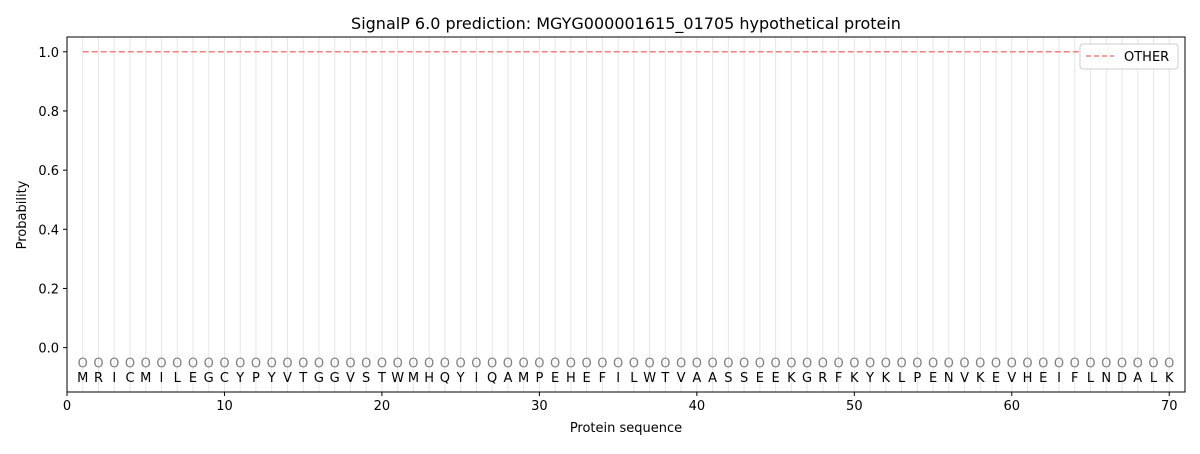  I want to click on x-axis-label: Protein sequence, so click(626, 428).